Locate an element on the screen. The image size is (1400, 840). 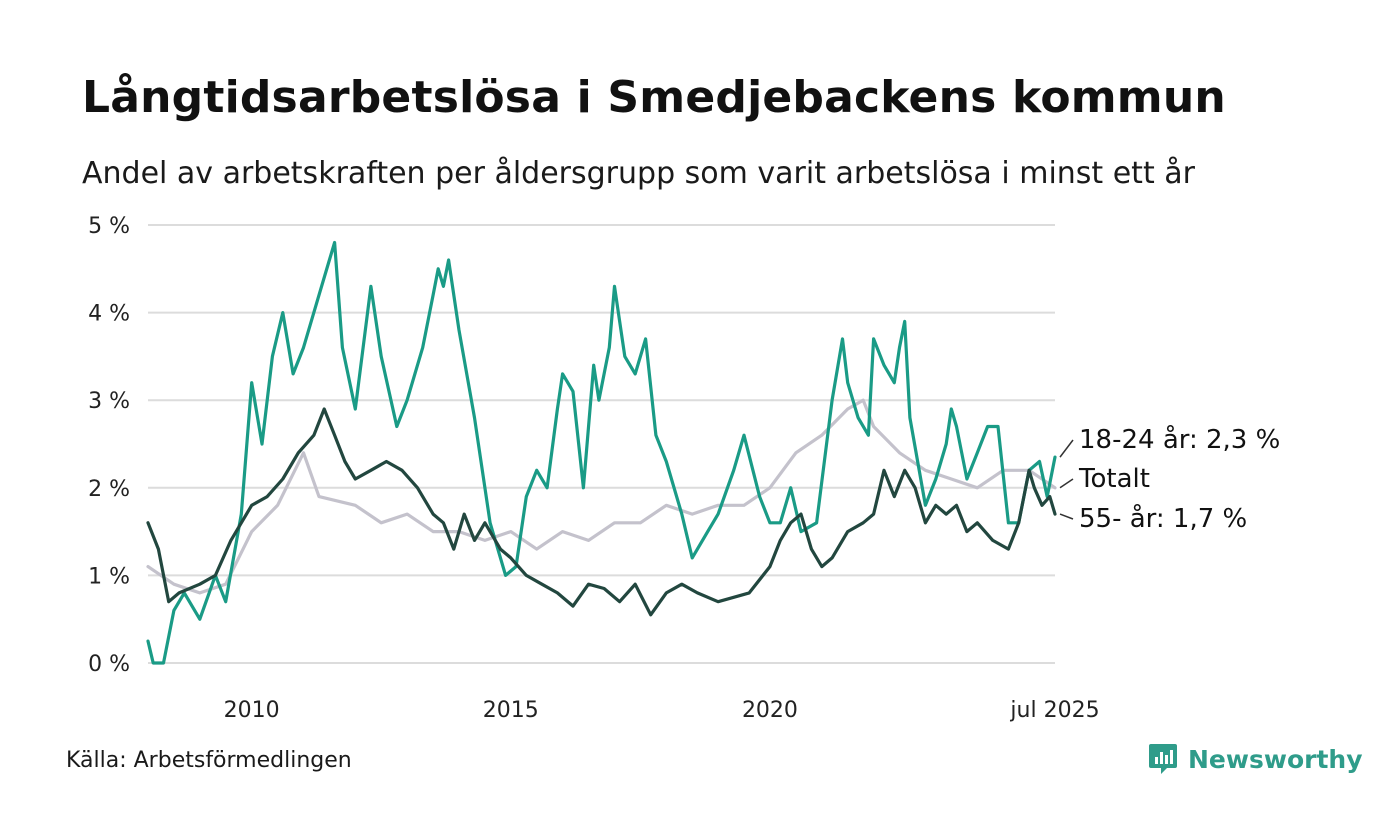
x-tick-label: 2010 is located at coordinates (252, 710).